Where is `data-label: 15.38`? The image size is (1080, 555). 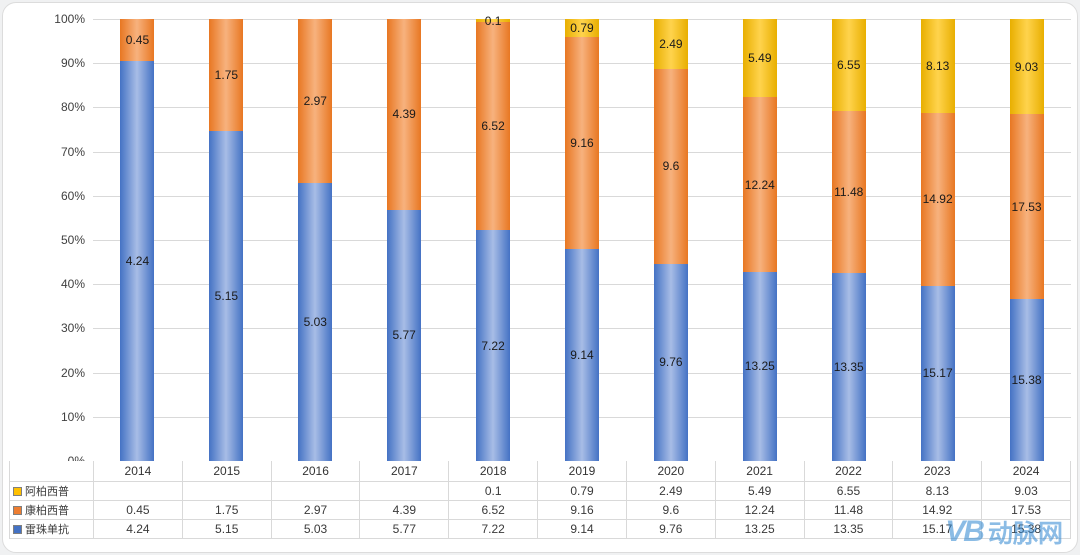
data-label: 15.38 is located at coordinates (1026, 379).